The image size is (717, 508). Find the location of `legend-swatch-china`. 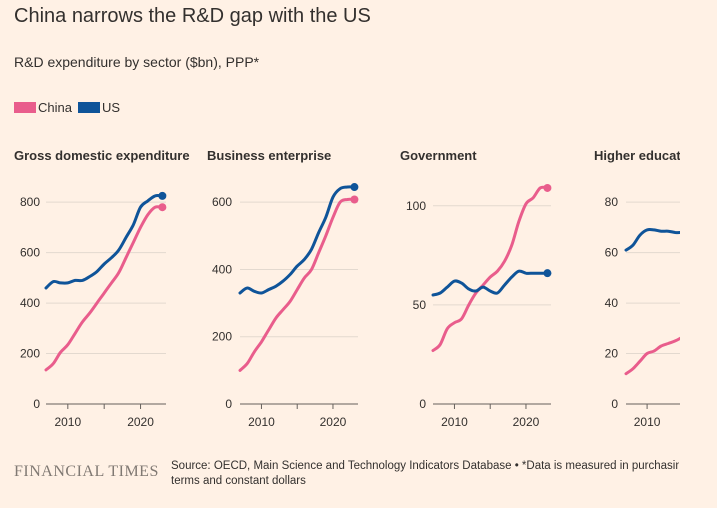

legend-swatch-china is located at coordinates (25, 107).